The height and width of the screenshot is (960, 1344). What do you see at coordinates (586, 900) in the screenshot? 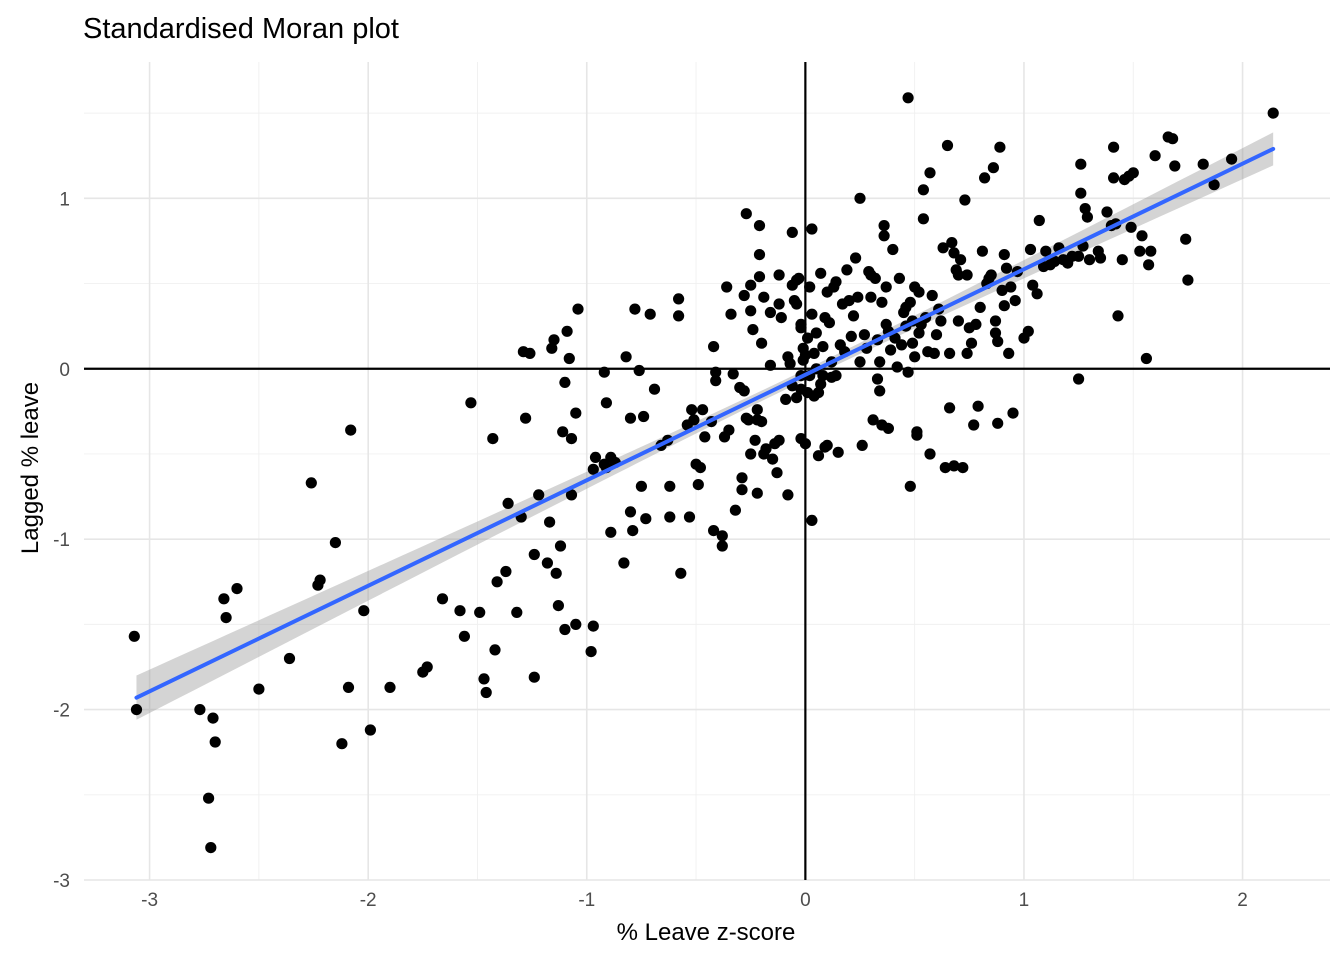
I see `x-tick-label: -1` at bounding box center [586, 900].